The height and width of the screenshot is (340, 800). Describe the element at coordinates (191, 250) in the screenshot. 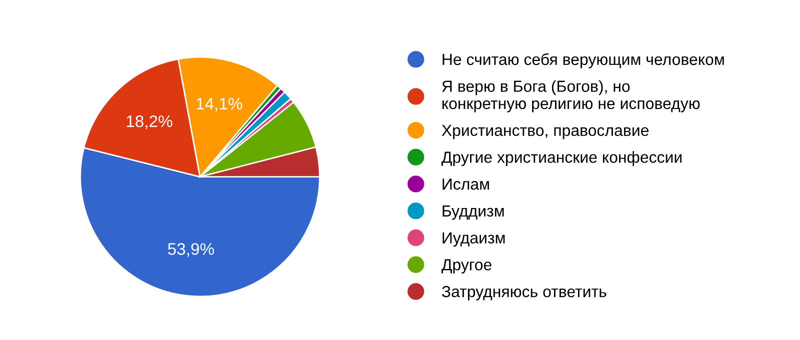

I see `data-label: 53,9%` at that location.